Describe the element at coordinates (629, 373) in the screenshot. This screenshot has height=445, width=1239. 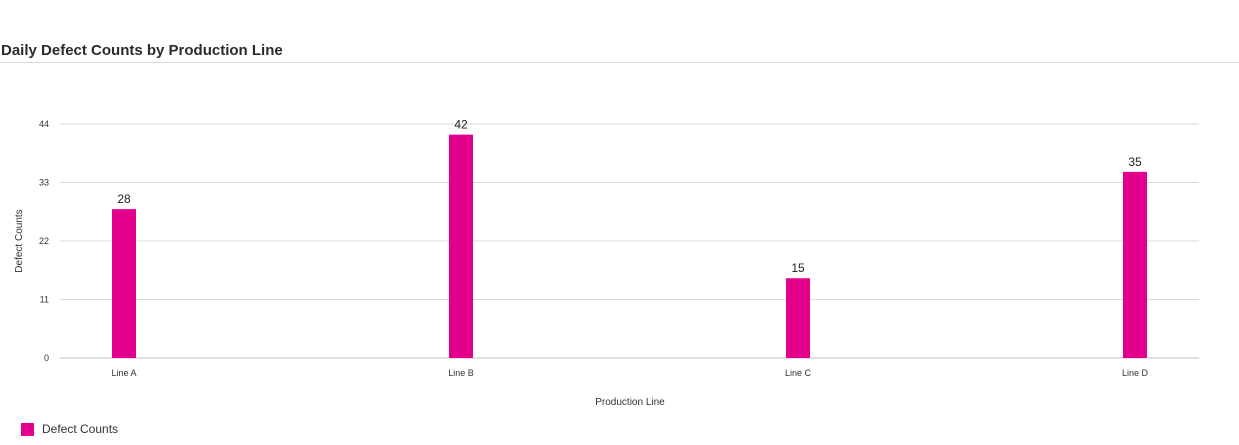
I see `x-axis-ticks: Line A Line B Line C Line D` at that location.